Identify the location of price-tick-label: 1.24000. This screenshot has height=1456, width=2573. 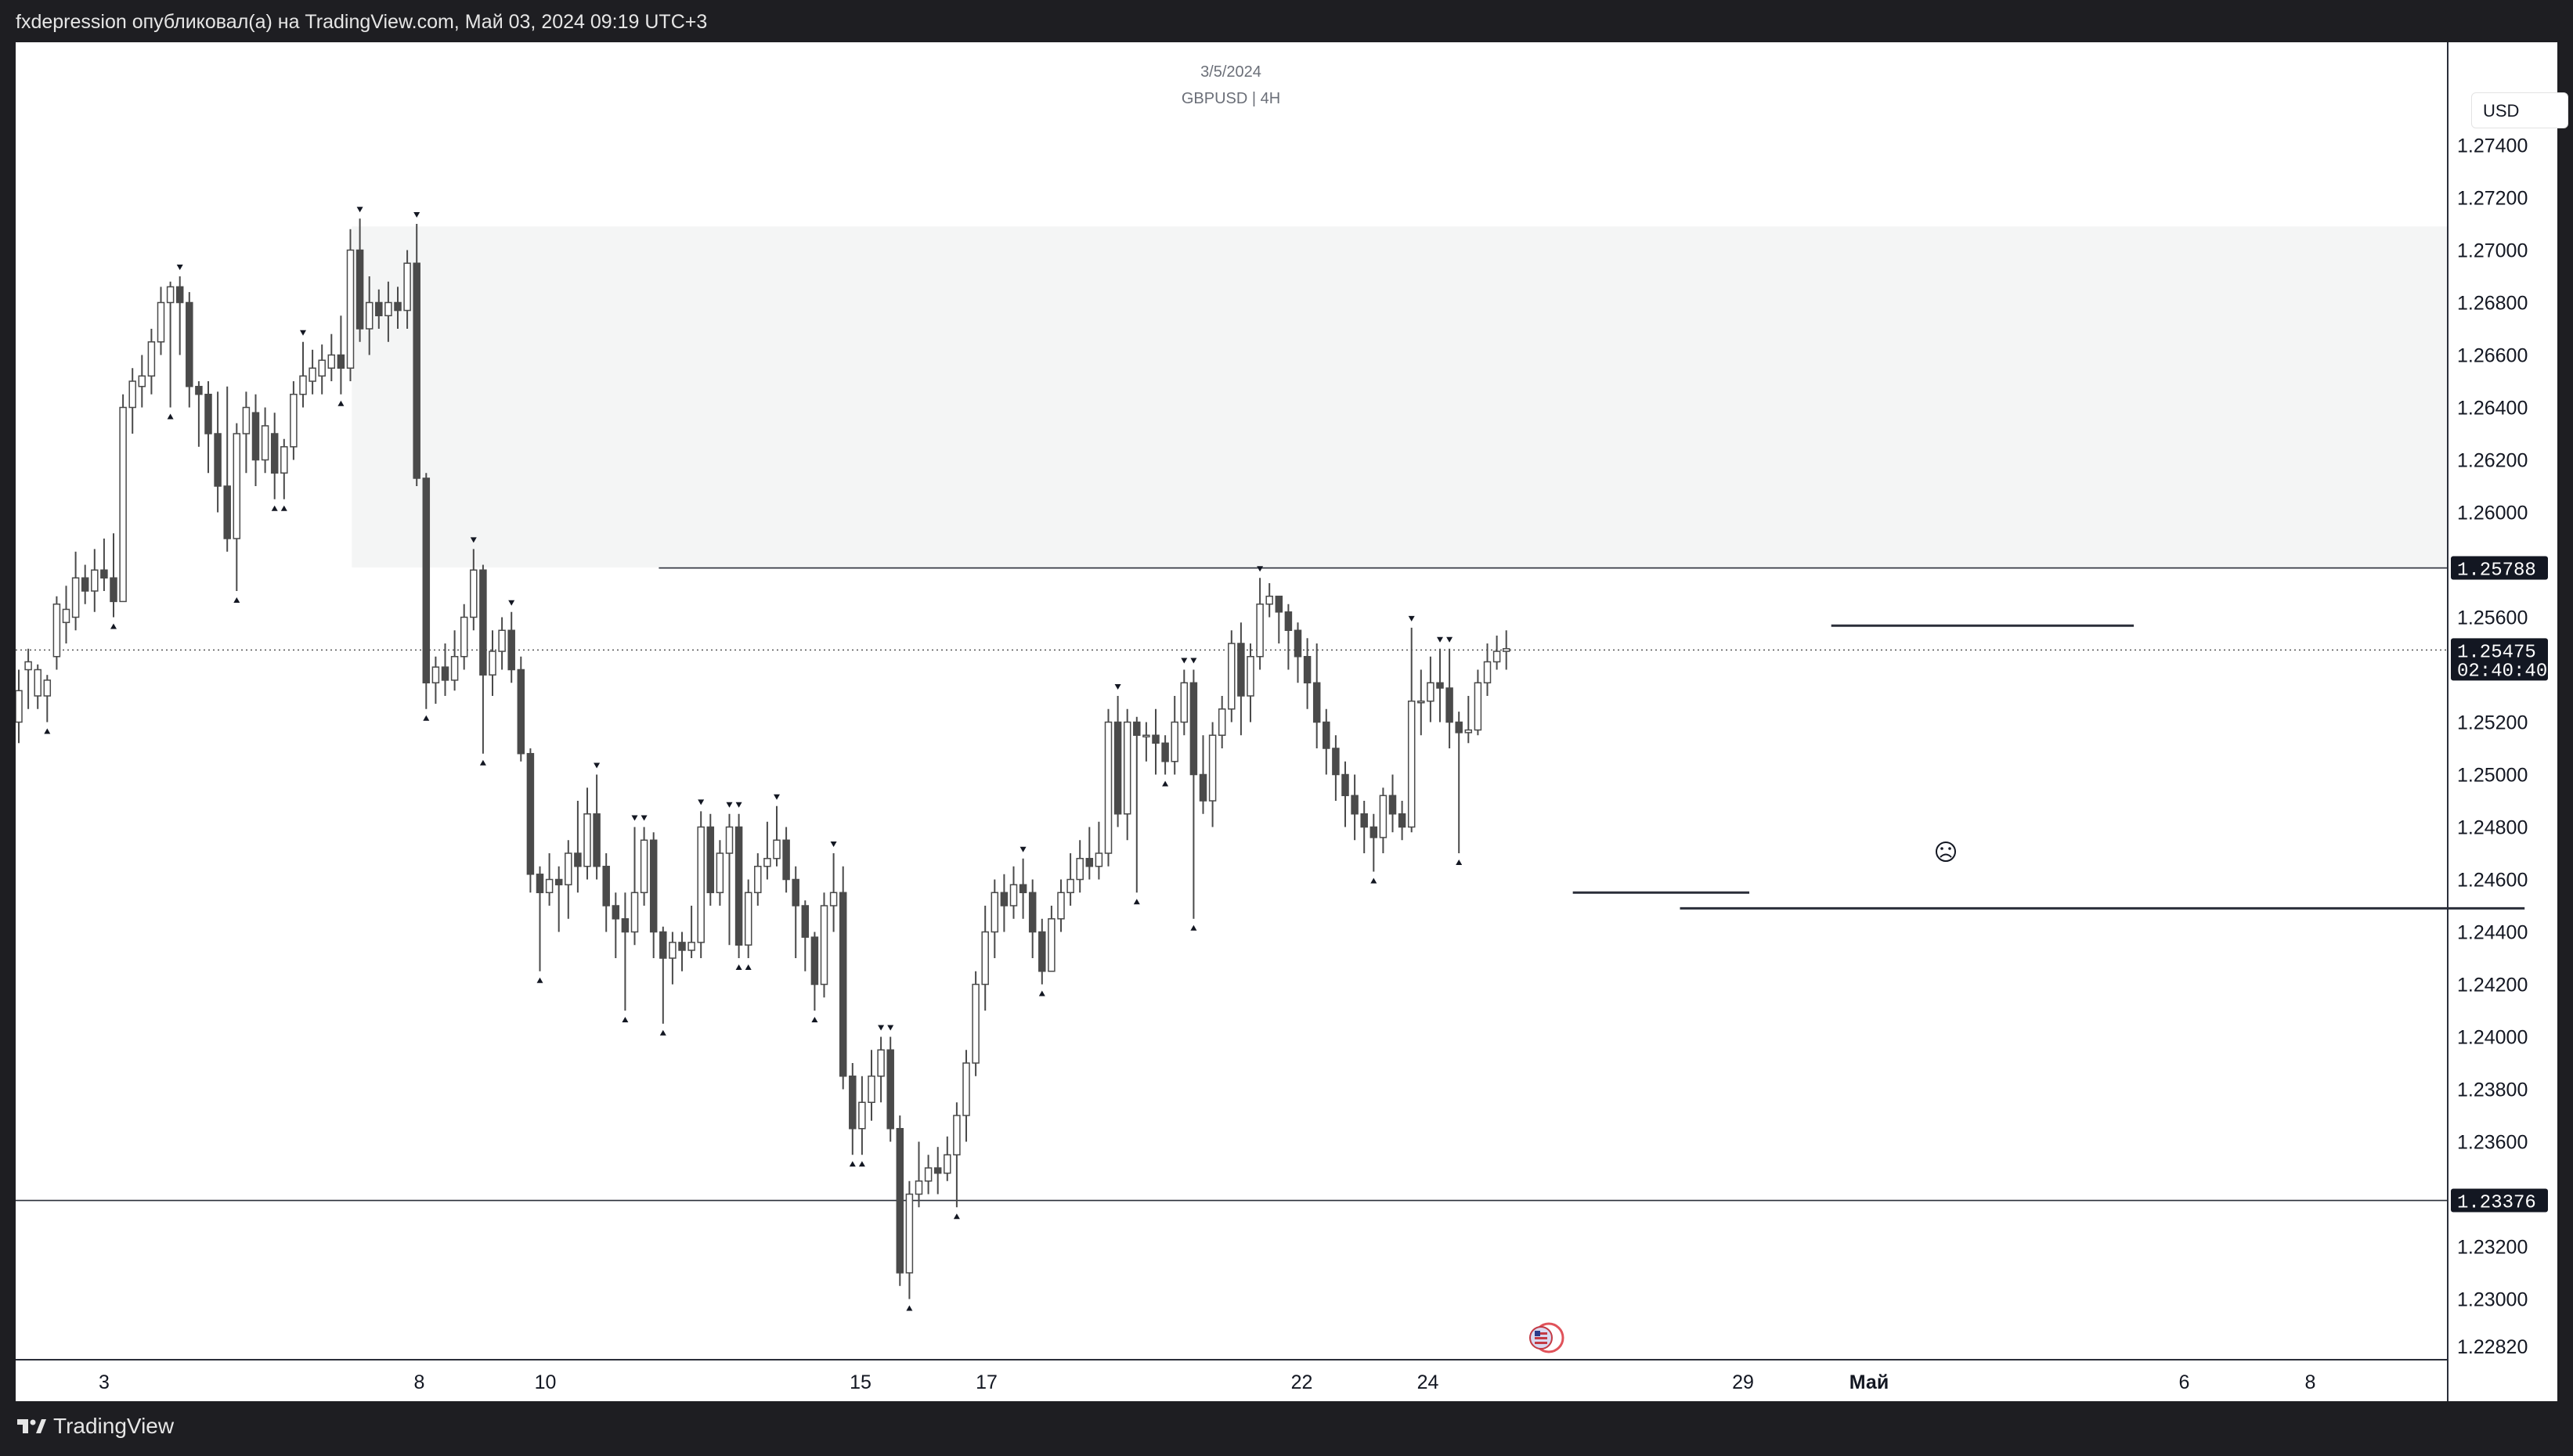
(2492, 1038).